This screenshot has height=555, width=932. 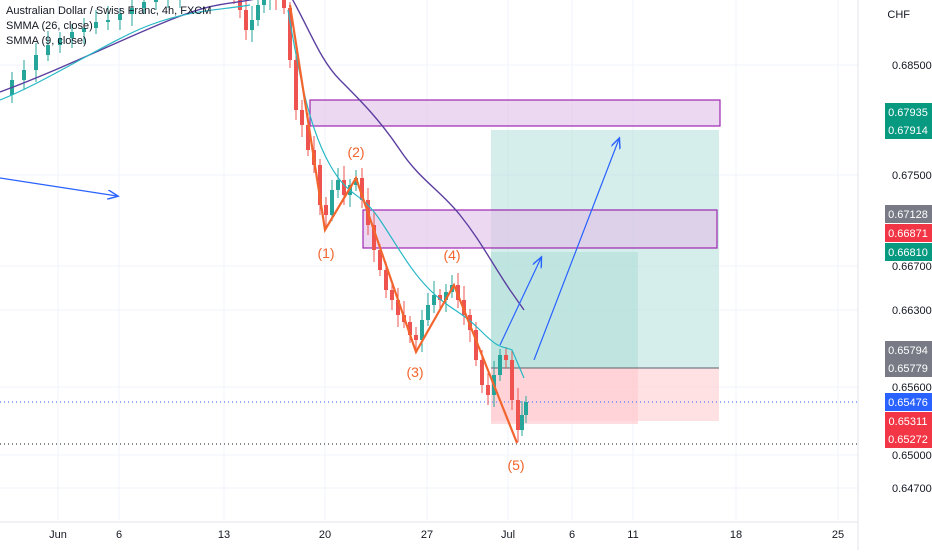 What do you see at coordinates (46, 41) in the screenshot?
I see `smma-9-legend: SMMA (9, close)` at bounding box center [46, 41].